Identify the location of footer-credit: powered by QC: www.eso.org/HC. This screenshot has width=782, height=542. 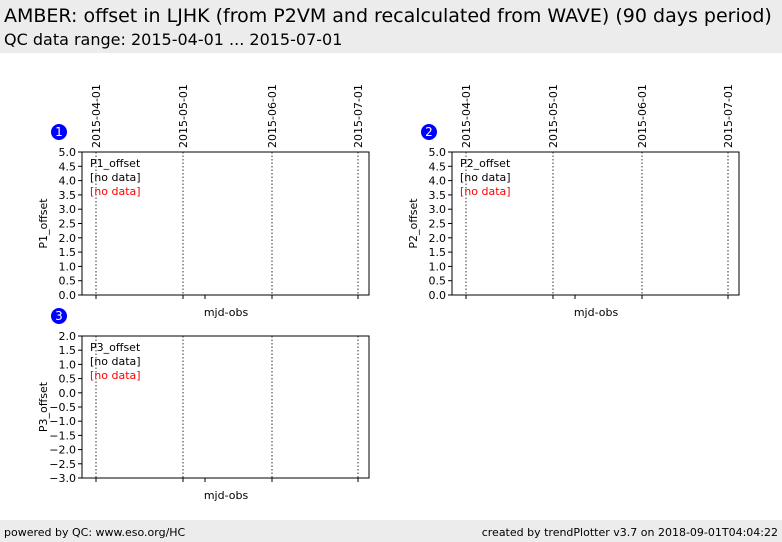
(95, 532).